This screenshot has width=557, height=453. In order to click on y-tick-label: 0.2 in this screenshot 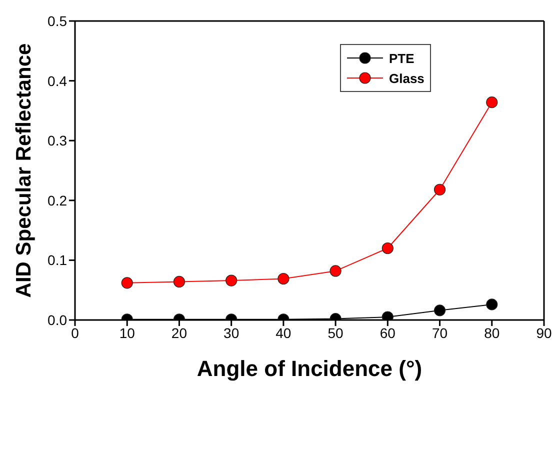, I will do `click(58, 200)`.